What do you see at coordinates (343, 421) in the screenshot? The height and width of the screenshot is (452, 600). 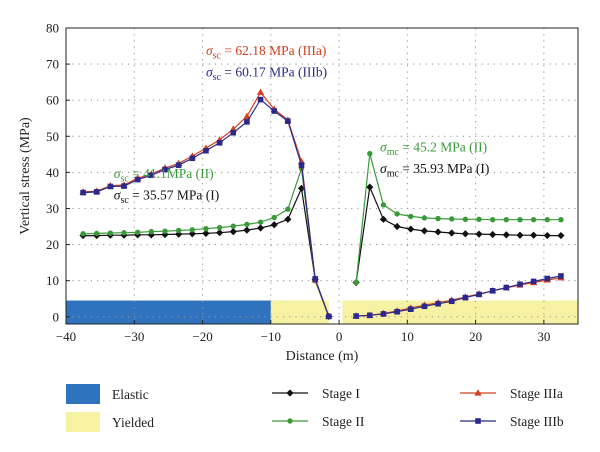 I see `legend-label-stage-ii: Stage II` at bounding box center [343, 421].